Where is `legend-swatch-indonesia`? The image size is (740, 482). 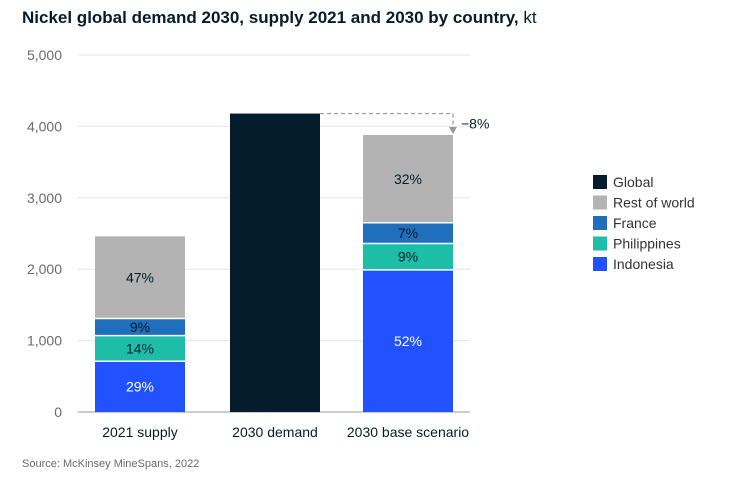 legend-swatch-indonesia is located at coordinates (600, 264).